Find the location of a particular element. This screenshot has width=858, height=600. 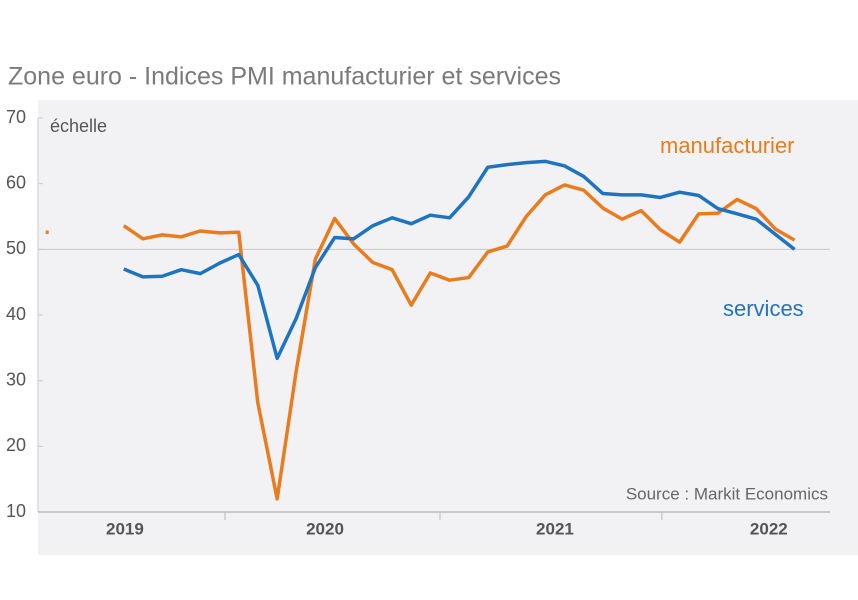

y-axis-label: échelle is located at coordinates (78, 126).